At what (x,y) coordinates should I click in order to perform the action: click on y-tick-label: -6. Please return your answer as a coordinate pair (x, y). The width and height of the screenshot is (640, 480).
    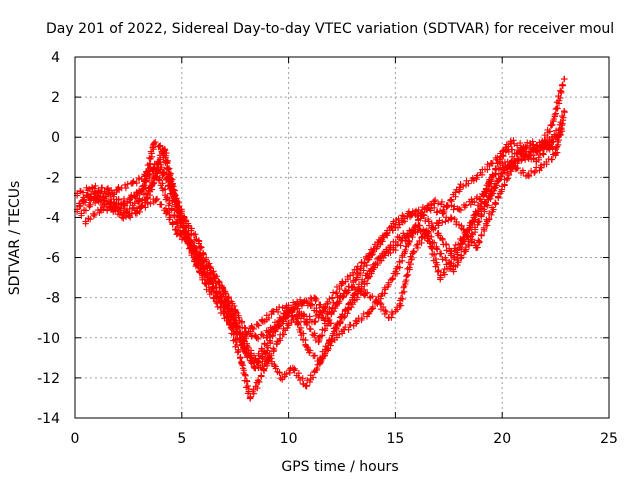
    Looking at the image, I should click on (53, 259).